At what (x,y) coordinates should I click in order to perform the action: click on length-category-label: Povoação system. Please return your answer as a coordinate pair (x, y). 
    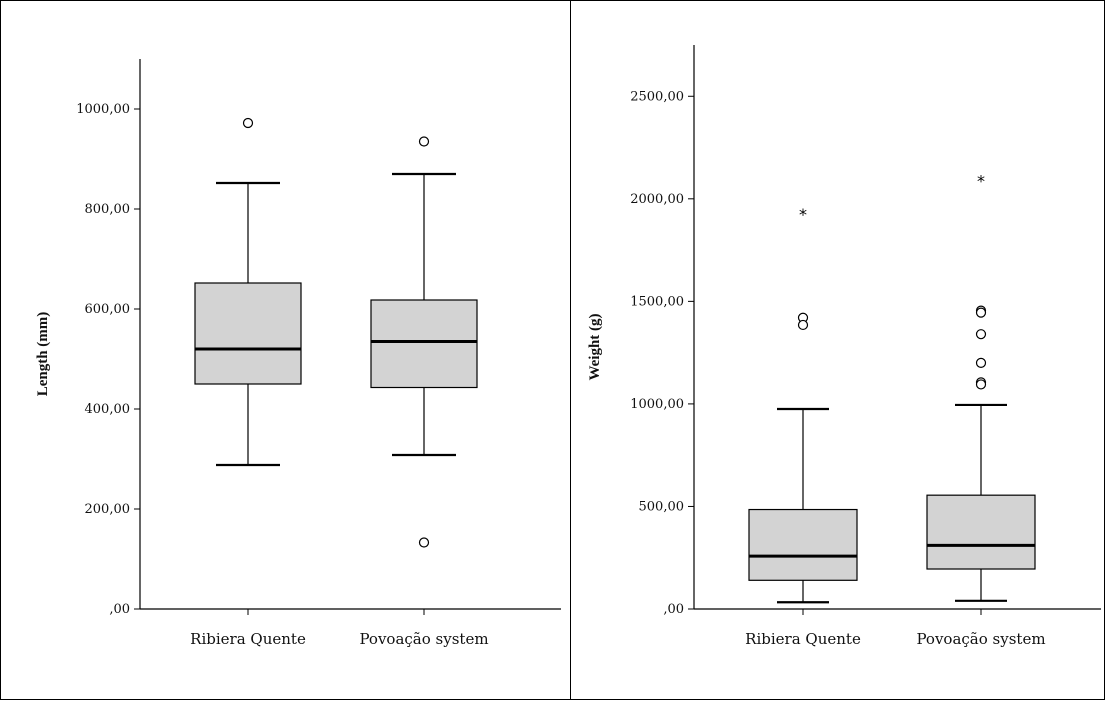
    Looking at the image, I should click on (423, 639).